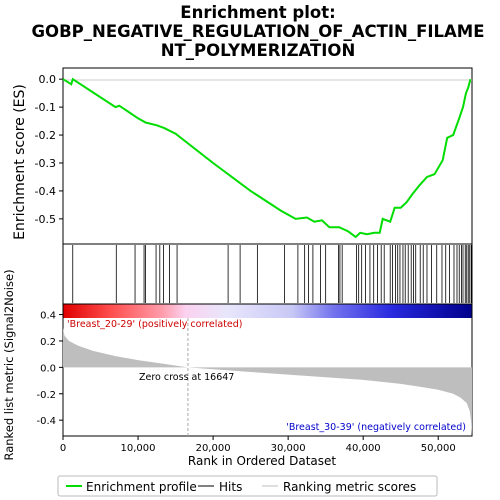  I want to click on negative-correlation-label: 'Breast_30-39' (negatively correlated), so click(376, 427).